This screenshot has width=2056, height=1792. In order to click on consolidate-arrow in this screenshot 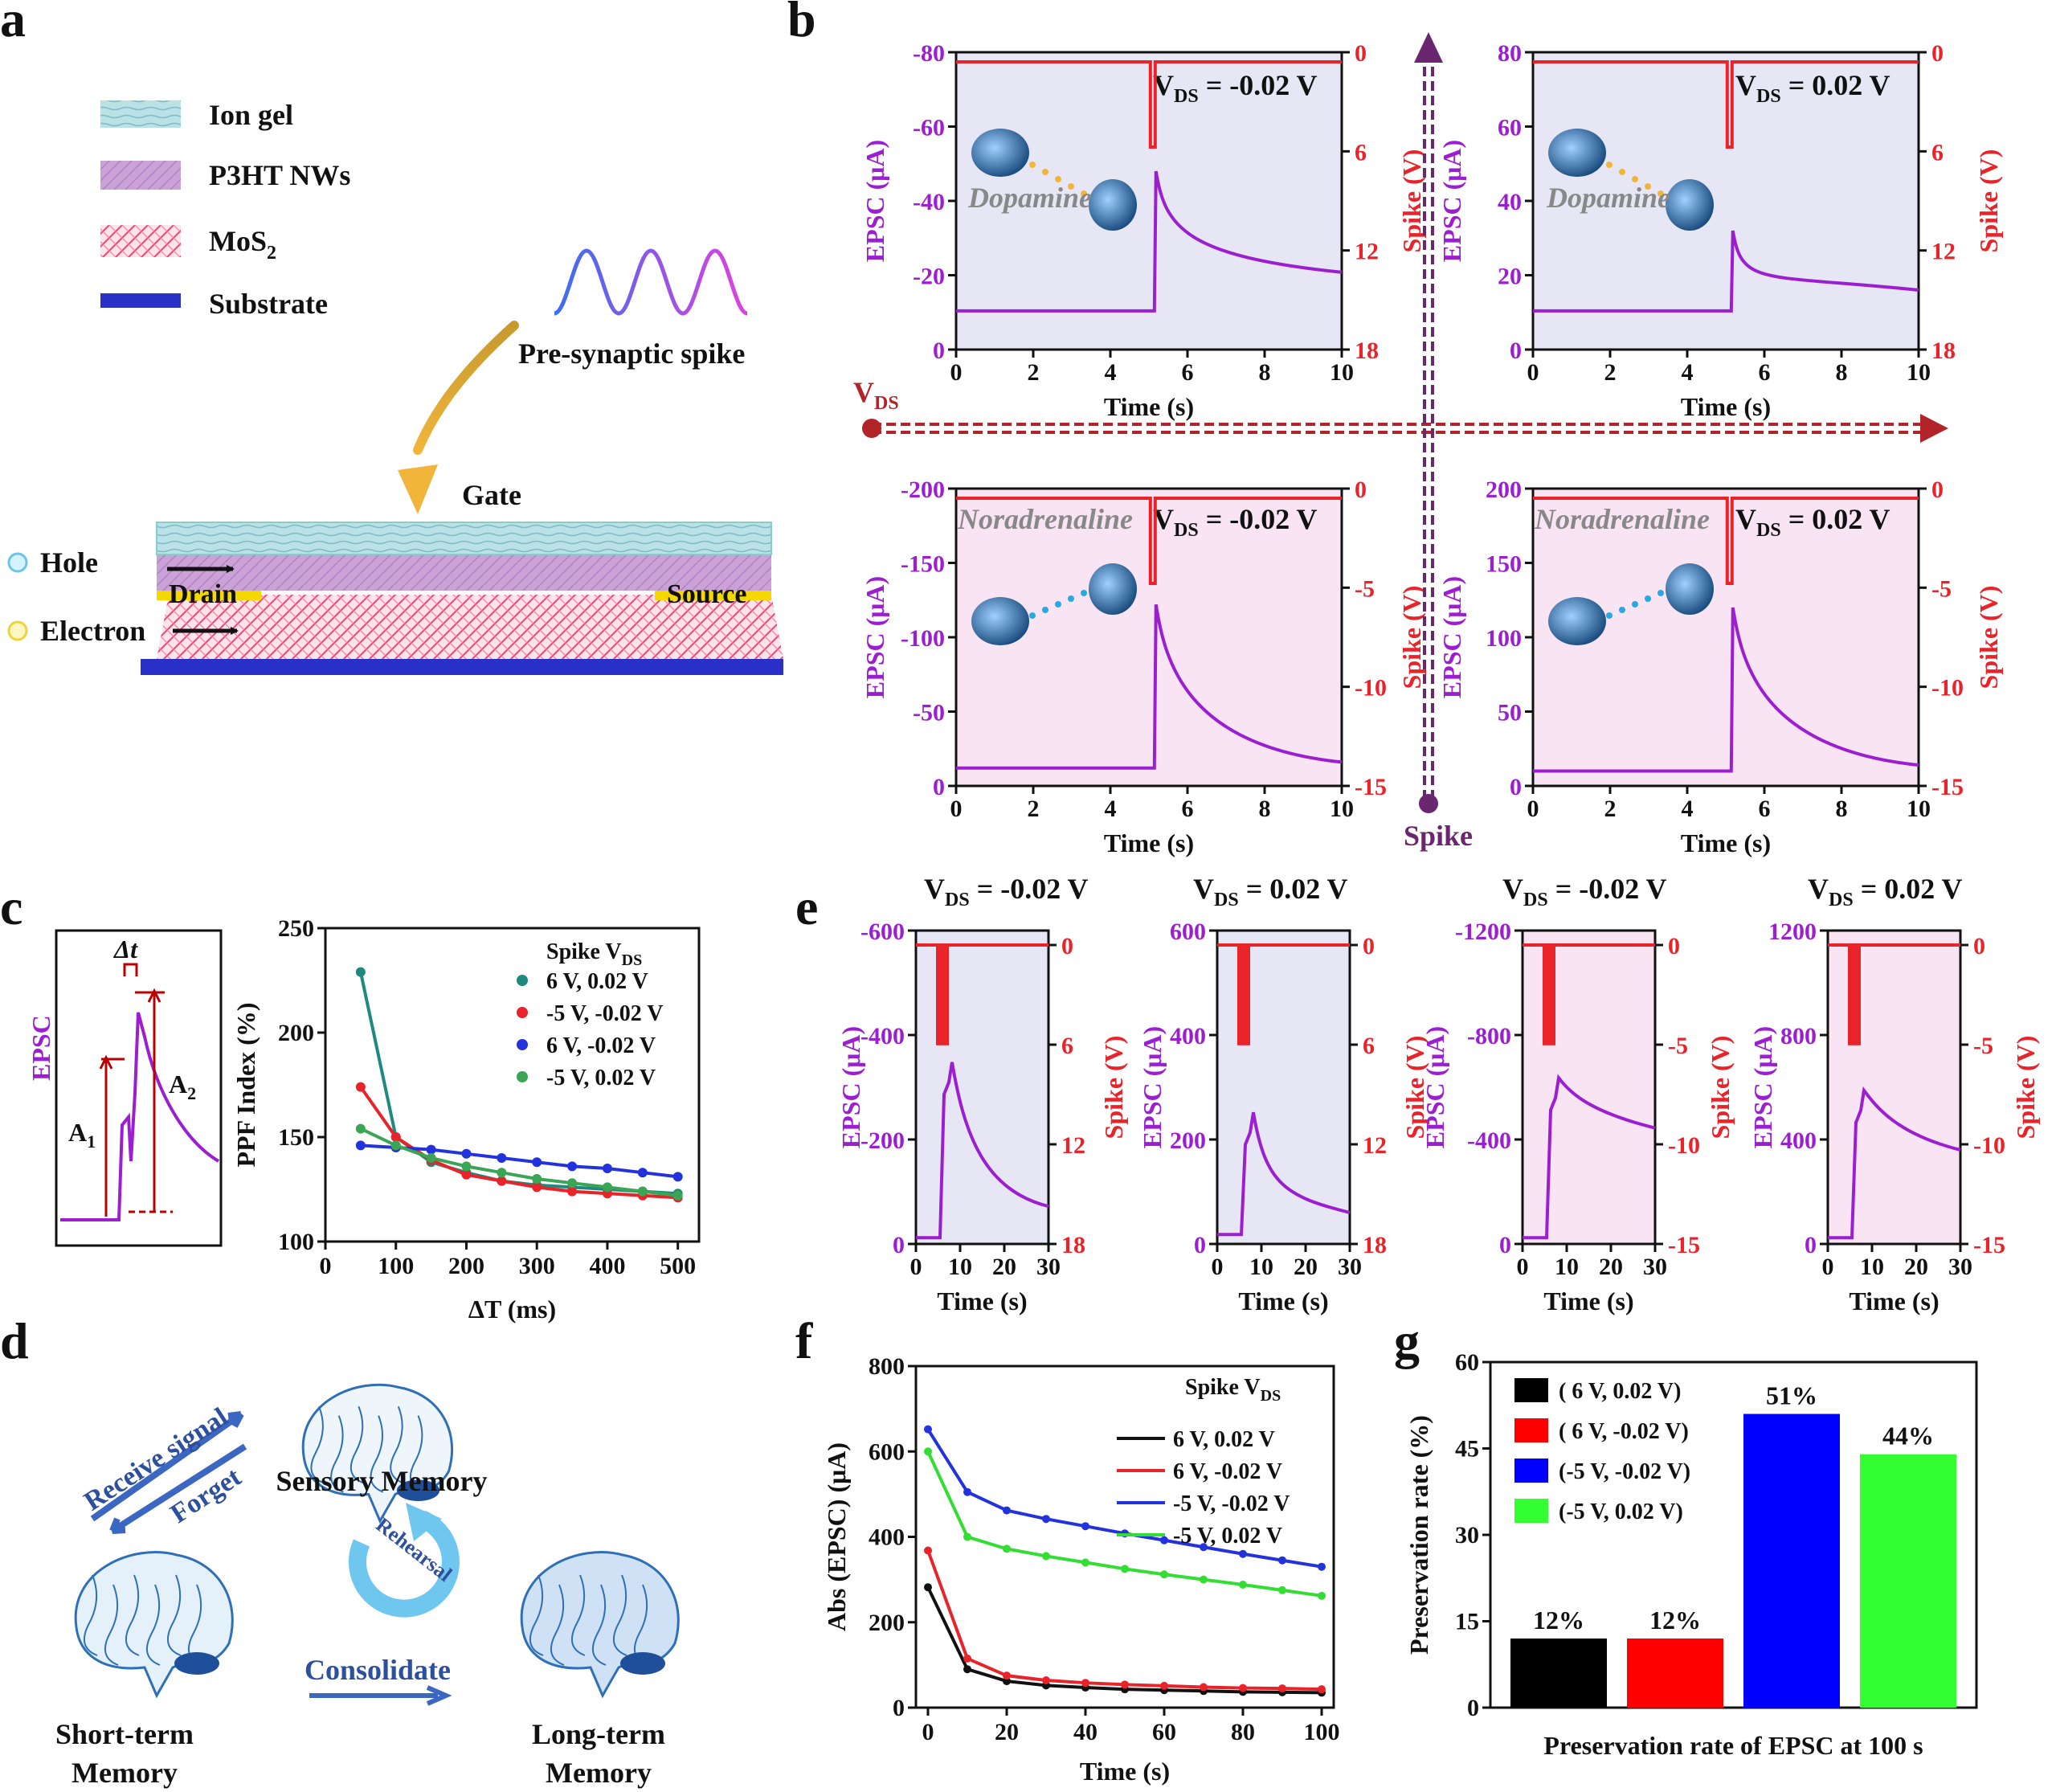, I will do `click(381, 1695)`.